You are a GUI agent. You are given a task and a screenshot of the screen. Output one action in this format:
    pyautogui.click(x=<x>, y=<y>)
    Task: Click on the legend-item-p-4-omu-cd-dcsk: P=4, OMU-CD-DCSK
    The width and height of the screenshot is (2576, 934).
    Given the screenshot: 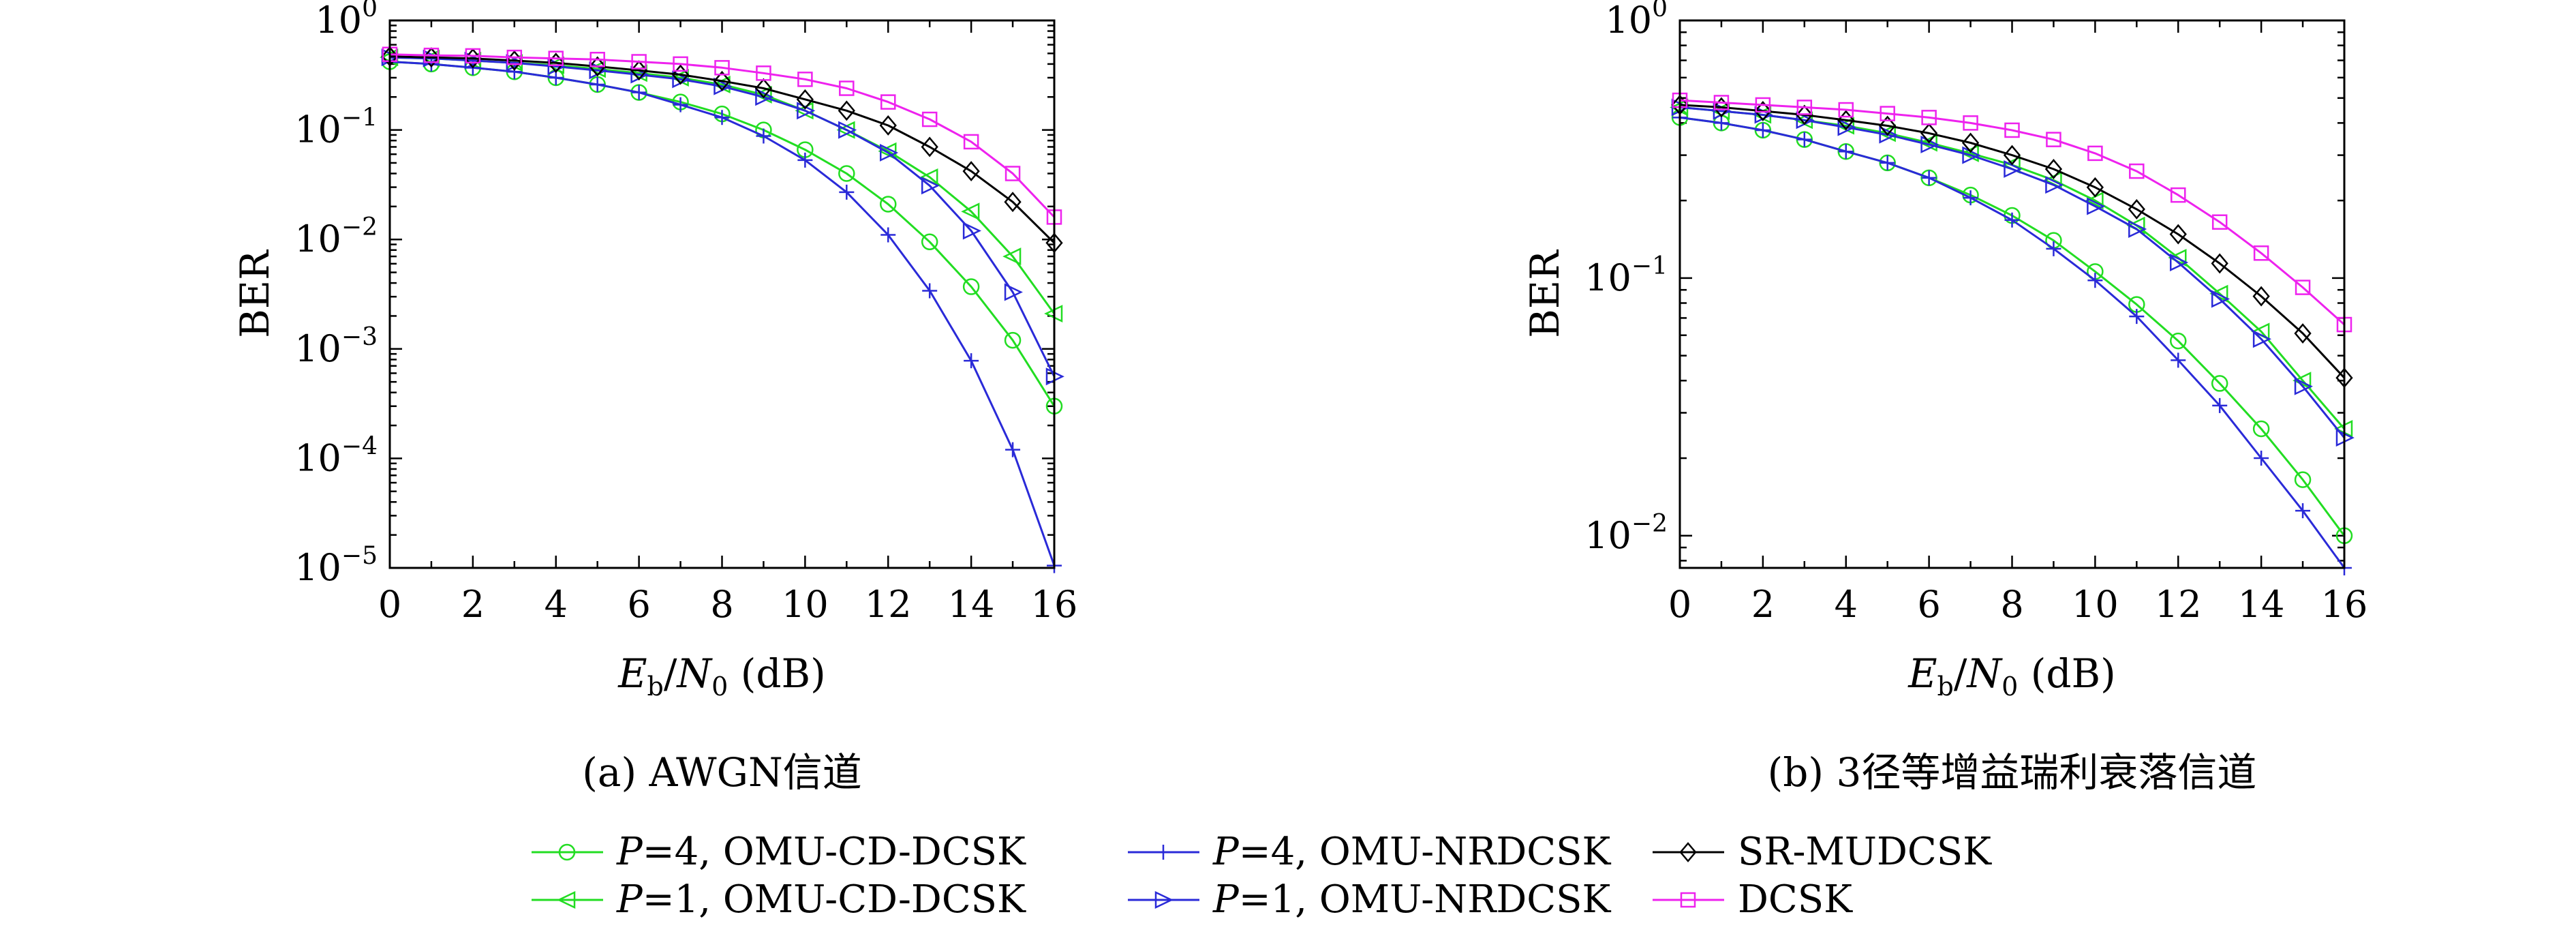 What is the action you would take?
    pyautogui.click(x=779, y=852)
    